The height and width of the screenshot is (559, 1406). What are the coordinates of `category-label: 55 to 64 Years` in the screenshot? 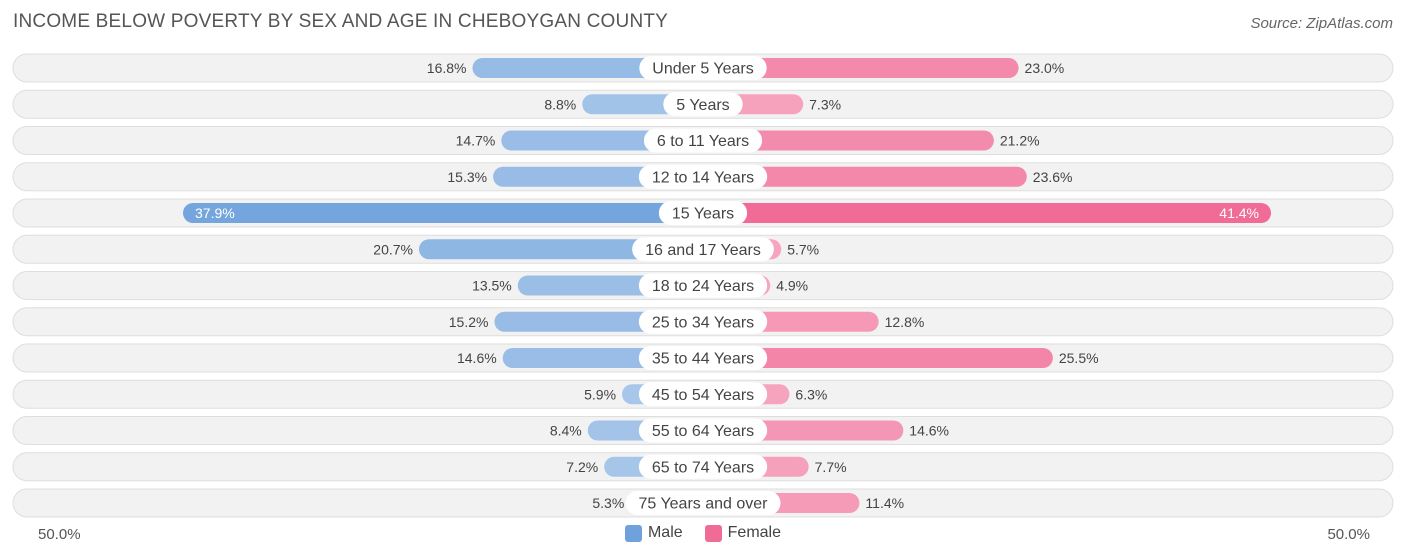 It's located at (703, 431).